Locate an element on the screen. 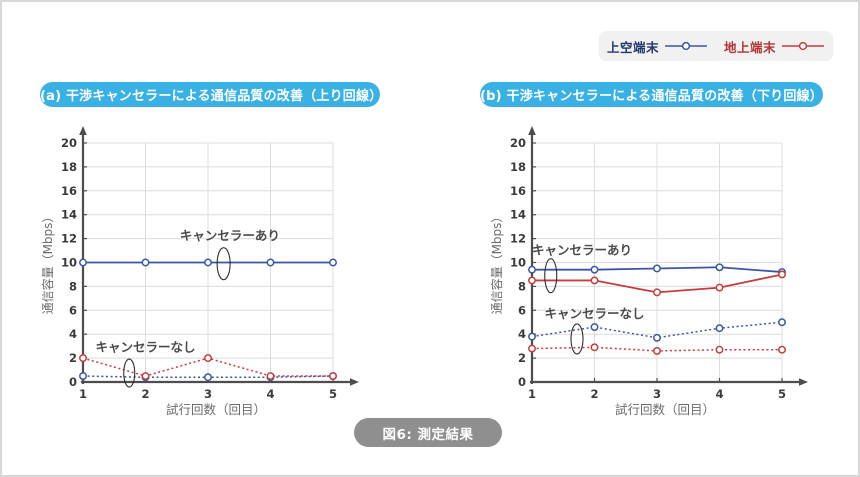 The width and height of the screenshot is (860, 477). legend-item-aerial-terminal: 上空端末 is located at coordinates (657, 46).